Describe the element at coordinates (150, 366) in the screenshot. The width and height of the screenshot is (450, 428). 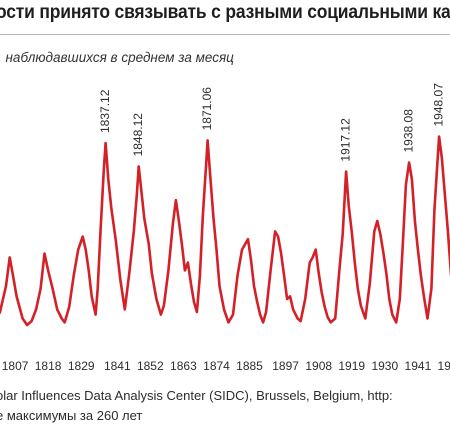
I see `x-tick-label: 1852` at that location.